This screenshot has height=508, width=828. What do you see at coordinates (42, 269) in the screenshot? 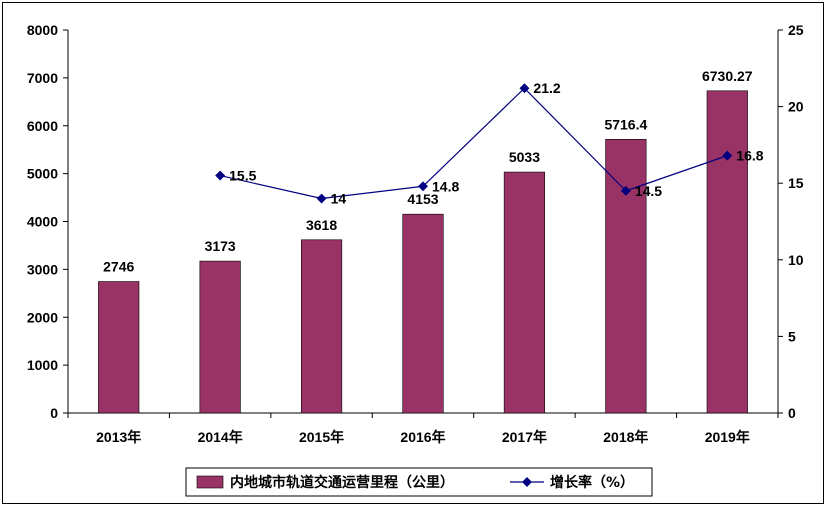
I see `y-left-tick-label: 3000` at bounding box center [42, 269].